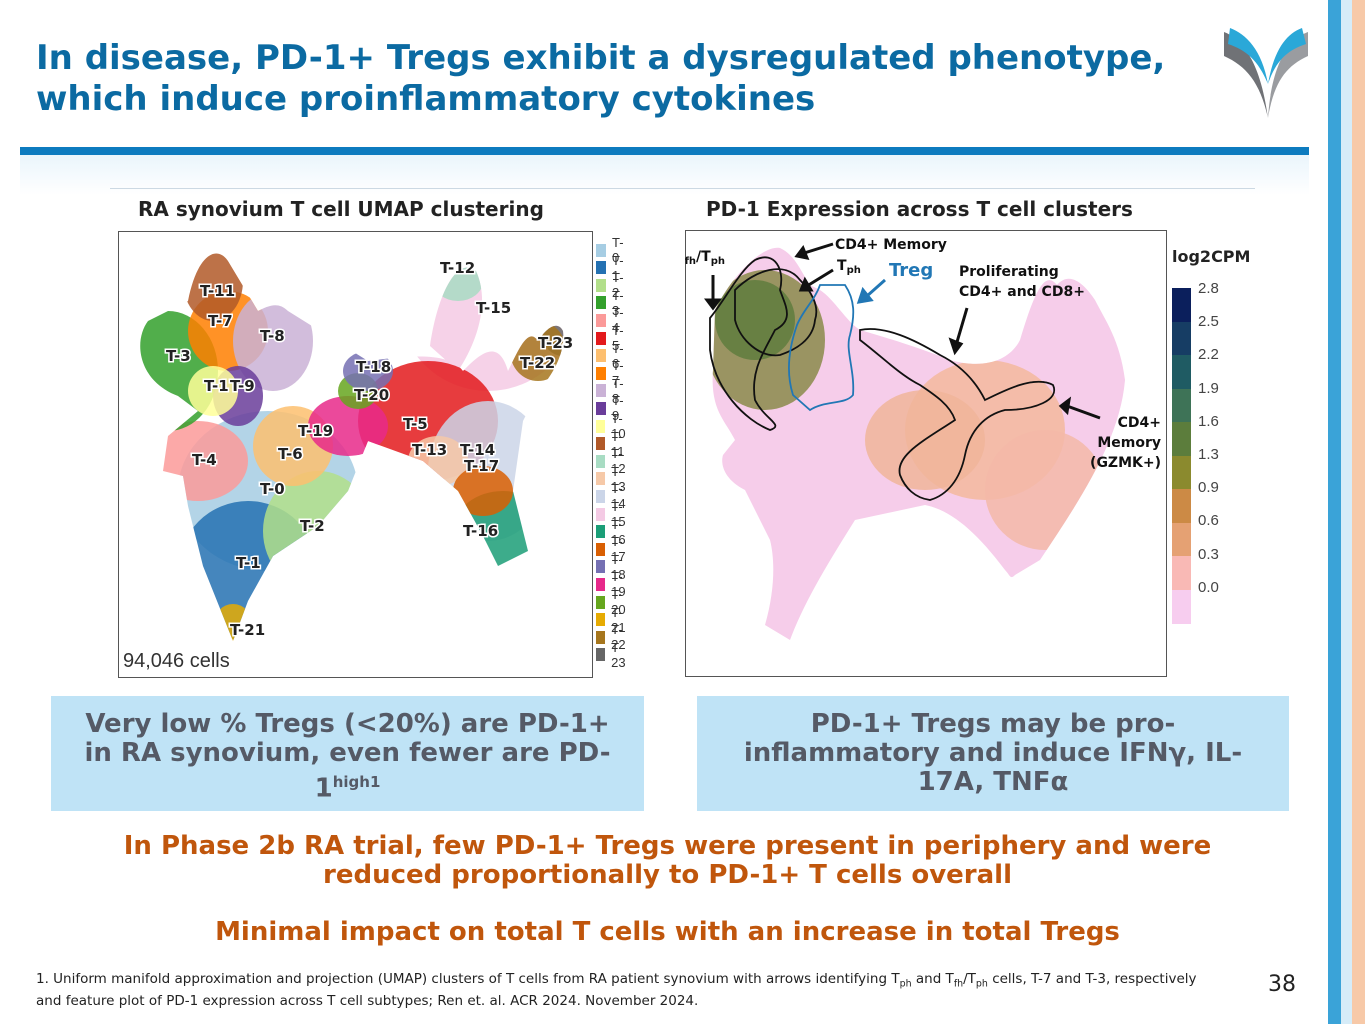 The height and width of the screenshot is (1024, 1365). Describe the element at coordinates (178, 356) in the screenshot. I see `cluster-label: T-3` at that location.